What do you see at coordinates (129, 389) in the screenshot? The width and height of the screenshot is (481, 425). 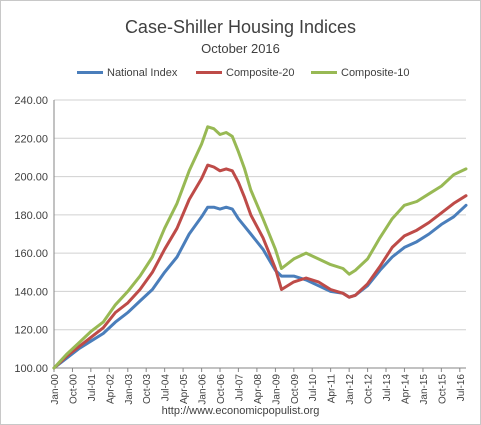 I see `x-tick-label: Jan-03` at bounding box center [129, 389].